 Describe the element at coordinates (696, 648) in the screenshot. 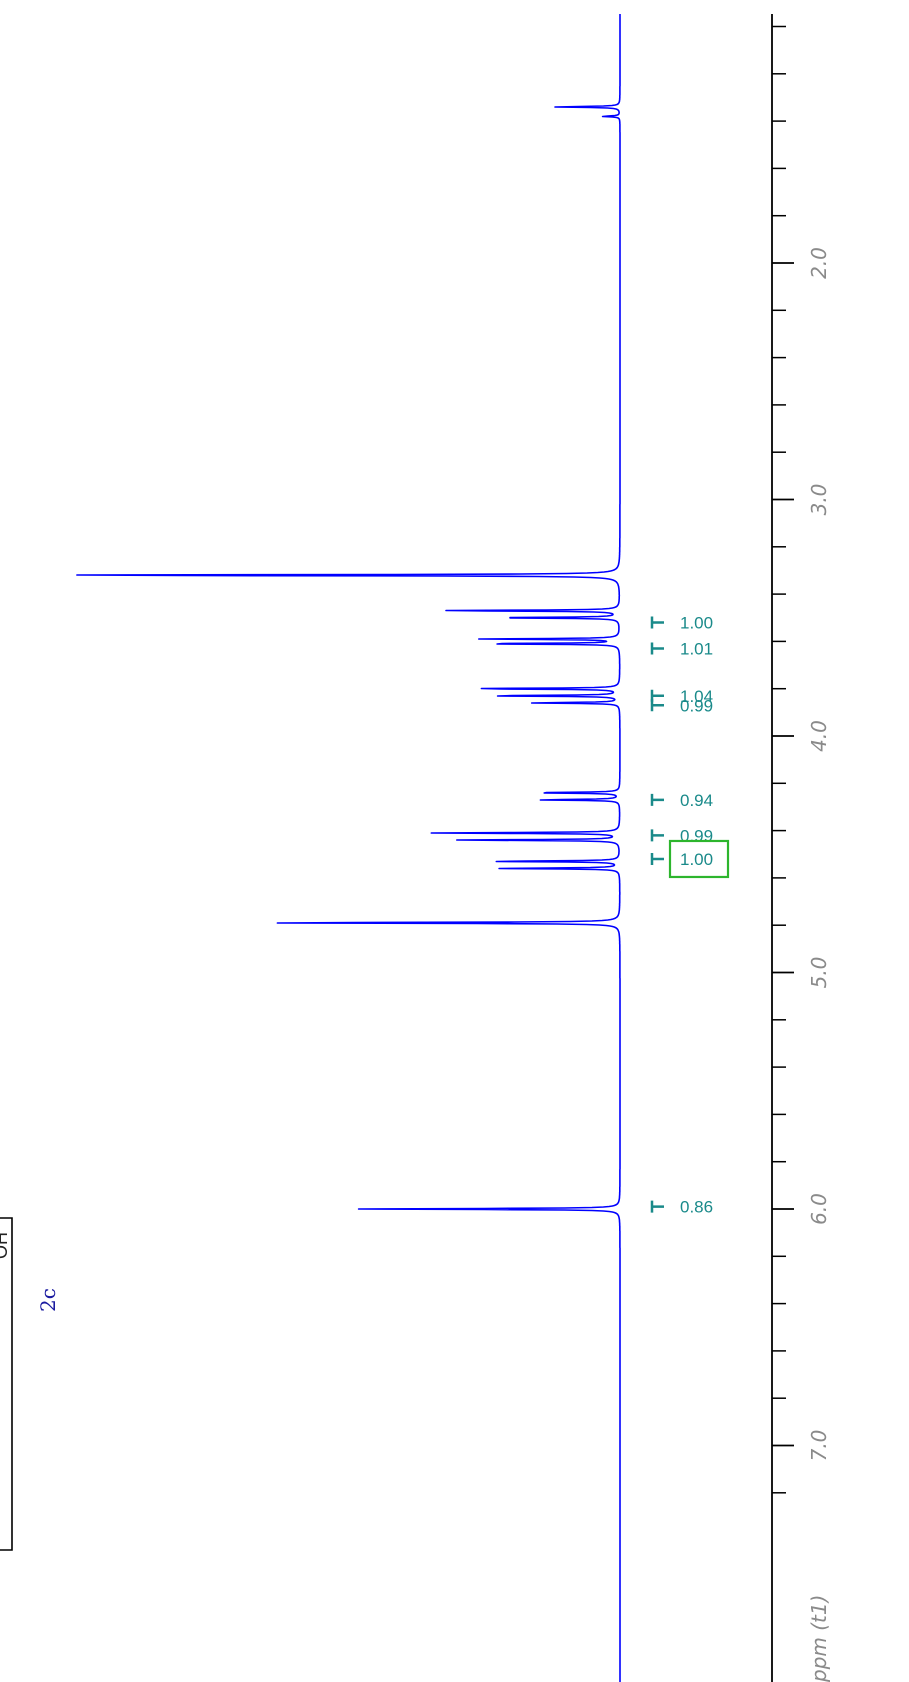

I see `integral-value: 1.01` at that location.